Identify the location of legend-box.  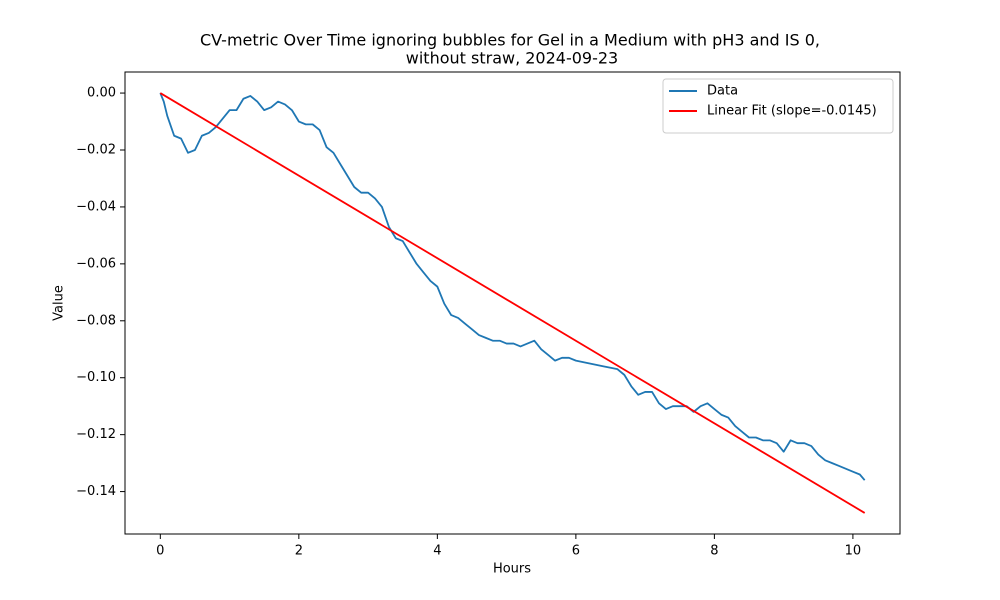
(778, 106).